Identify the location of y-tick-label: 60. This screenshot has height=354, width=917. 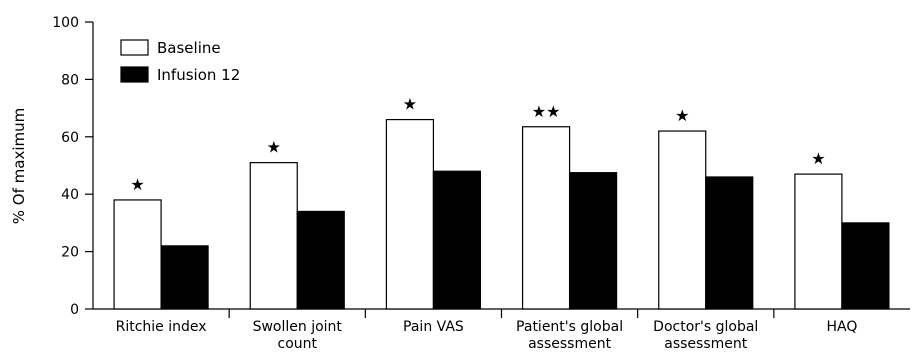
(70, 138).